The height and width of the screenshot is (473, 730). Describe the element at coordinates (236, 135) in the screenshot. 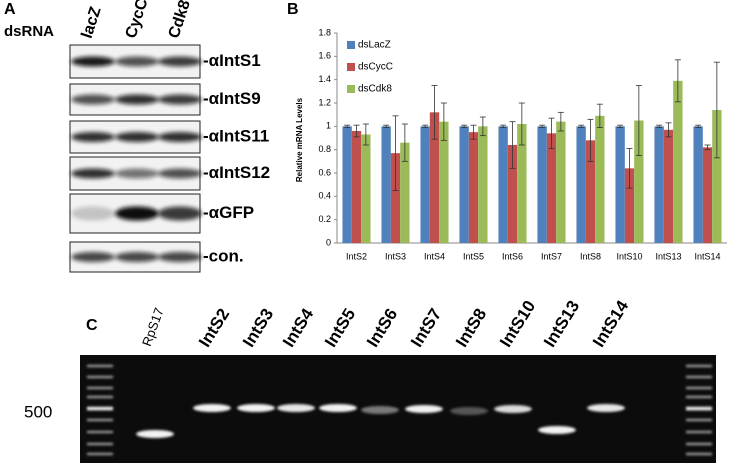

I see `blot-label: -αIntS11` at that location.